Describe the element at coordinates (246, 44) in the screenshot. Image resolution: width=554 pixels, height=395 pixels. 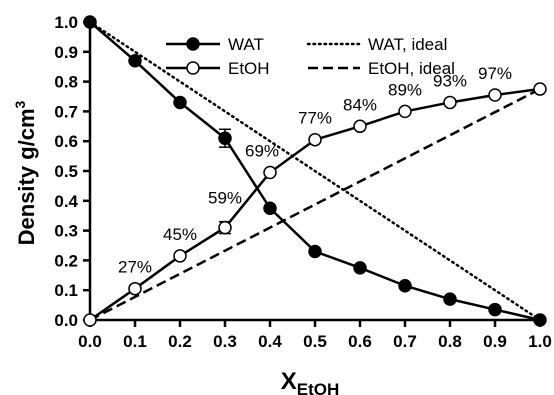
I see `legend-wat-label: WAT` at that location.